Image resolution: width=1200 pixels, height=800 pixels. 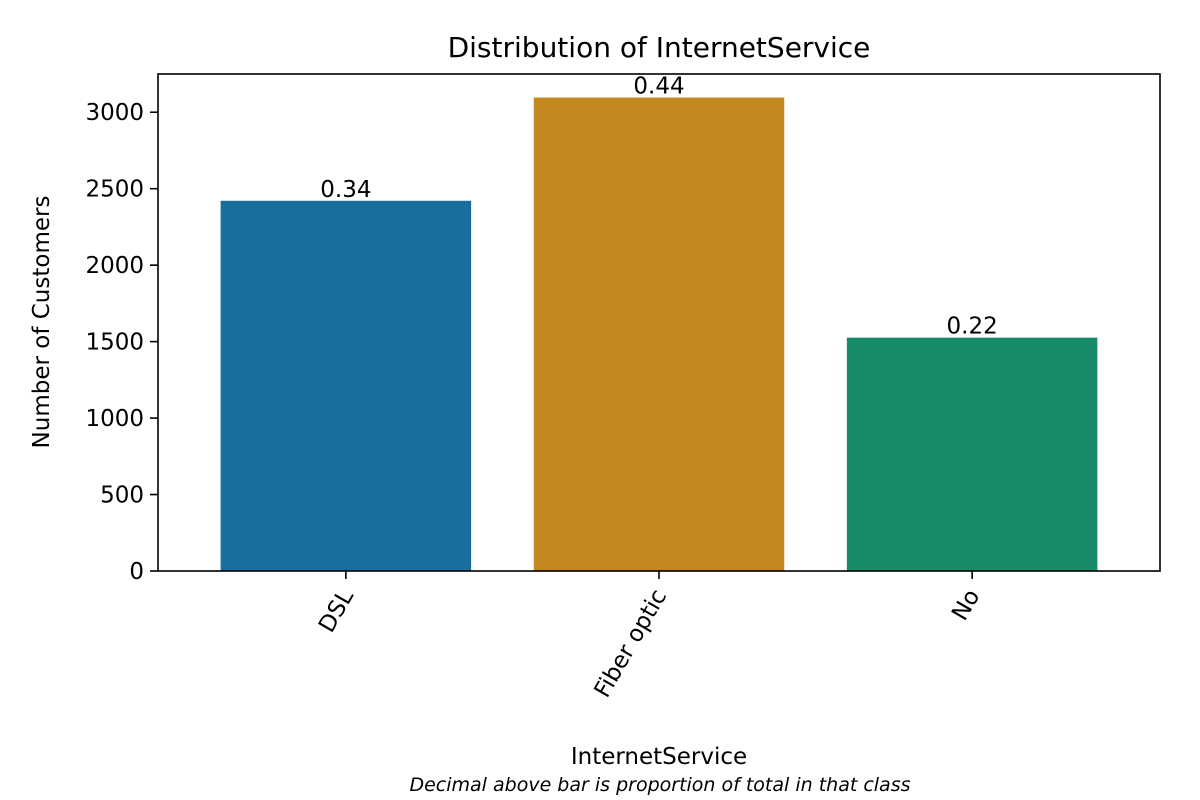 I want to click on x-tick-label: Fiber optic, so click(x=631, y=643).